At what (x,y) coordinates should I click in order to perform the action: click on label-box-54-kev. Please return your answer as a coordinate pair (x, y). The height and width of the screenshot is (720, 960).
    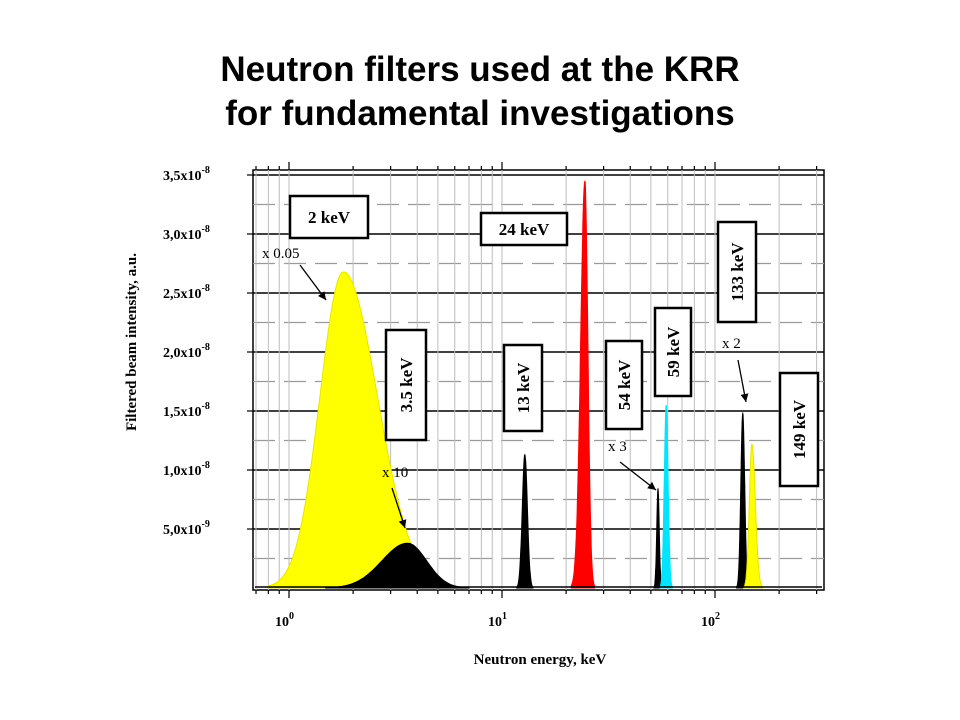
    Looking at the image, I should click on (624, 385).